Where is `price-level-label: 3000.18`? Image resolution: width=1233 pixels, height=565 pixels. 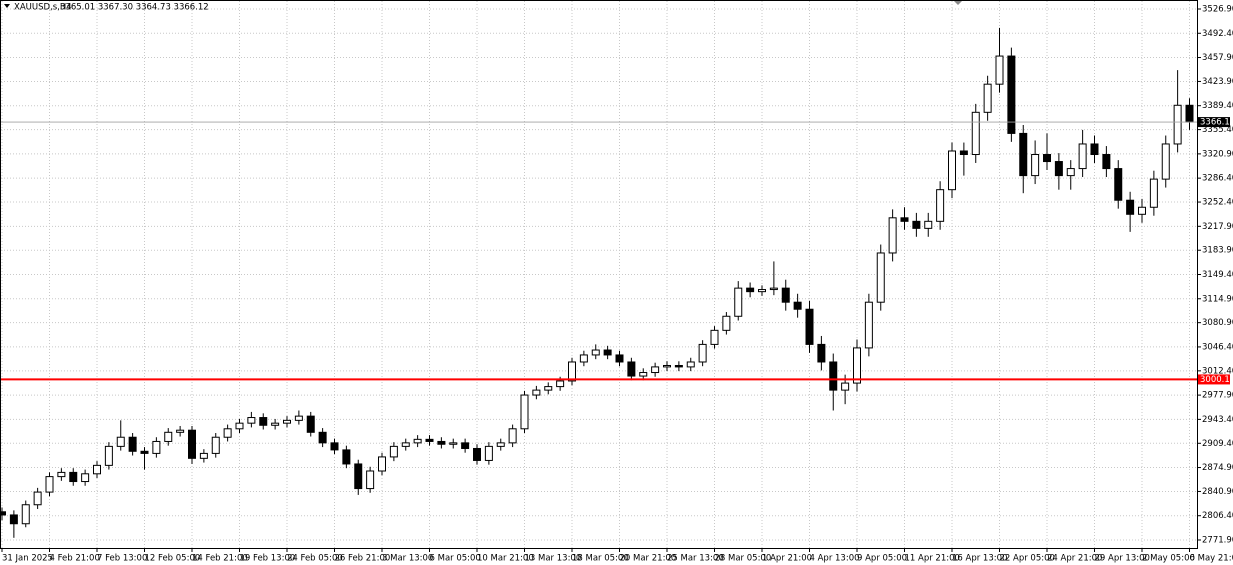 price-level-label: 3000.18 is located at coordinates (1216, 380).